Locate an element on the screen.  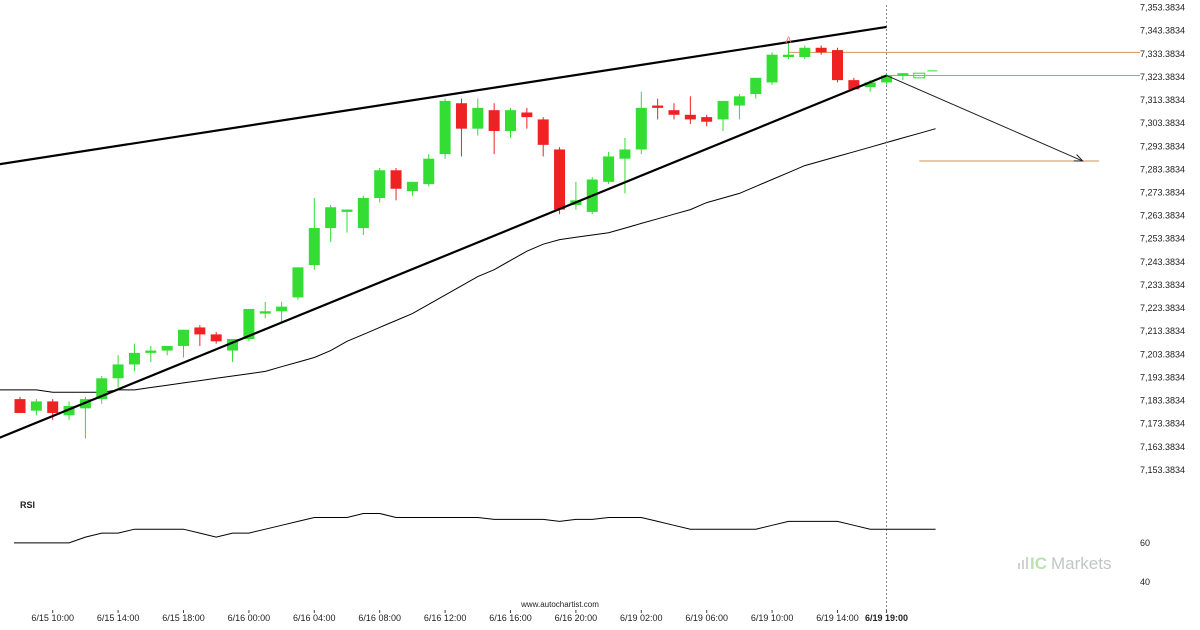
rsi-line is located at coordinates (475, 528).